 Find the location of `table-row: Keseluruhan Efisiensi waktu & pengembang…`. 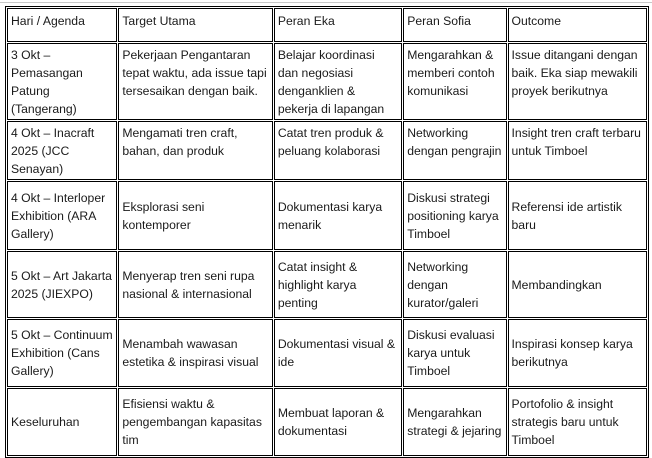

table-row: Keseluruhan Efisiensi waktu & pengembang… is located at coordinates (327, 422).